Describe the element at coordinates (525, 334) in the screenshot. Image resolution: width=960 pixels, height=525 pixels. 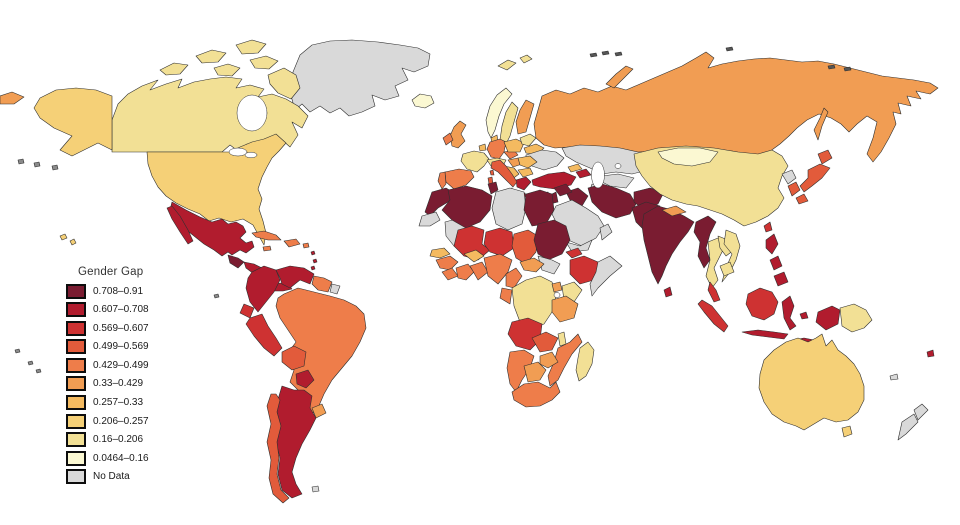
I see `country-angola` at that location.